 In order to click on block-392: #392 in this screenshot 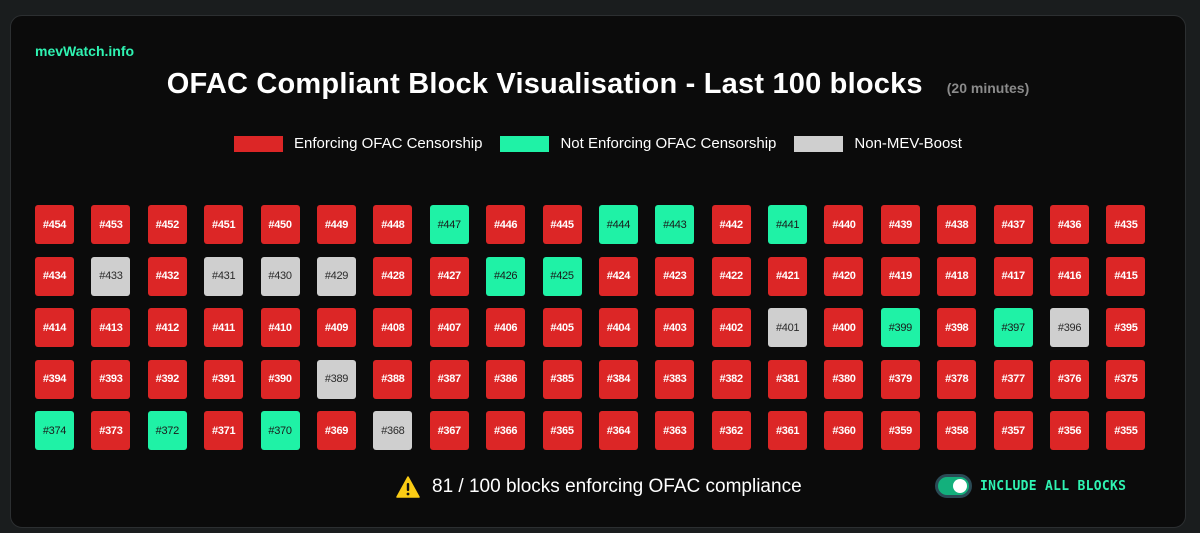, I will do `click(167, 379)`.